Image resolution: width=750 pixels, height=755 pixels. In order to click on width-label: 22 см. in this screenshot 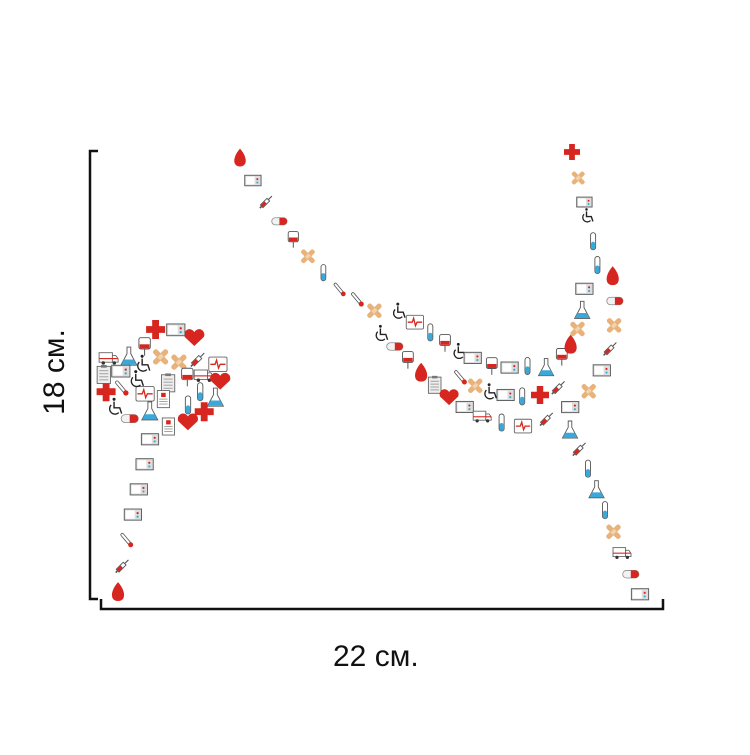, I will do `click(376, 656)`.